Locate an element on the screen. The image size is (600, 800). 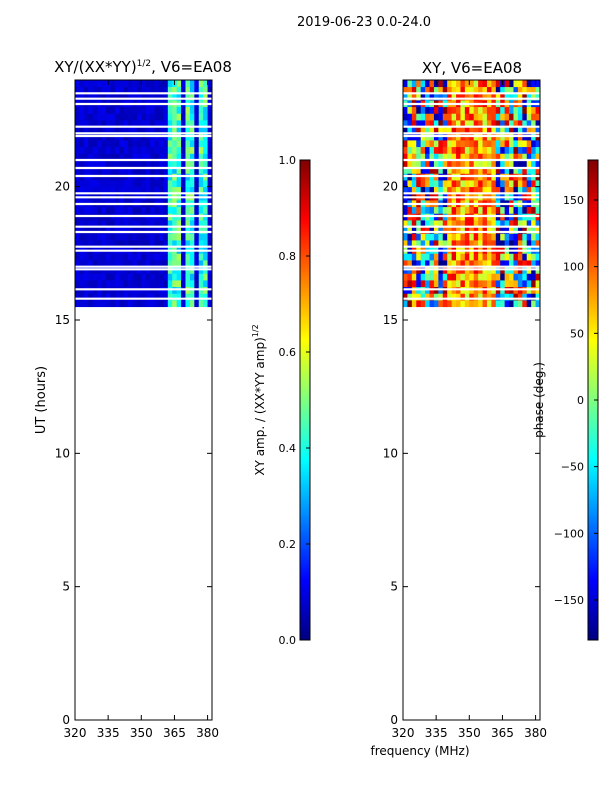
colorbar-tick-label: −150 is located at coordinates (569, 600).